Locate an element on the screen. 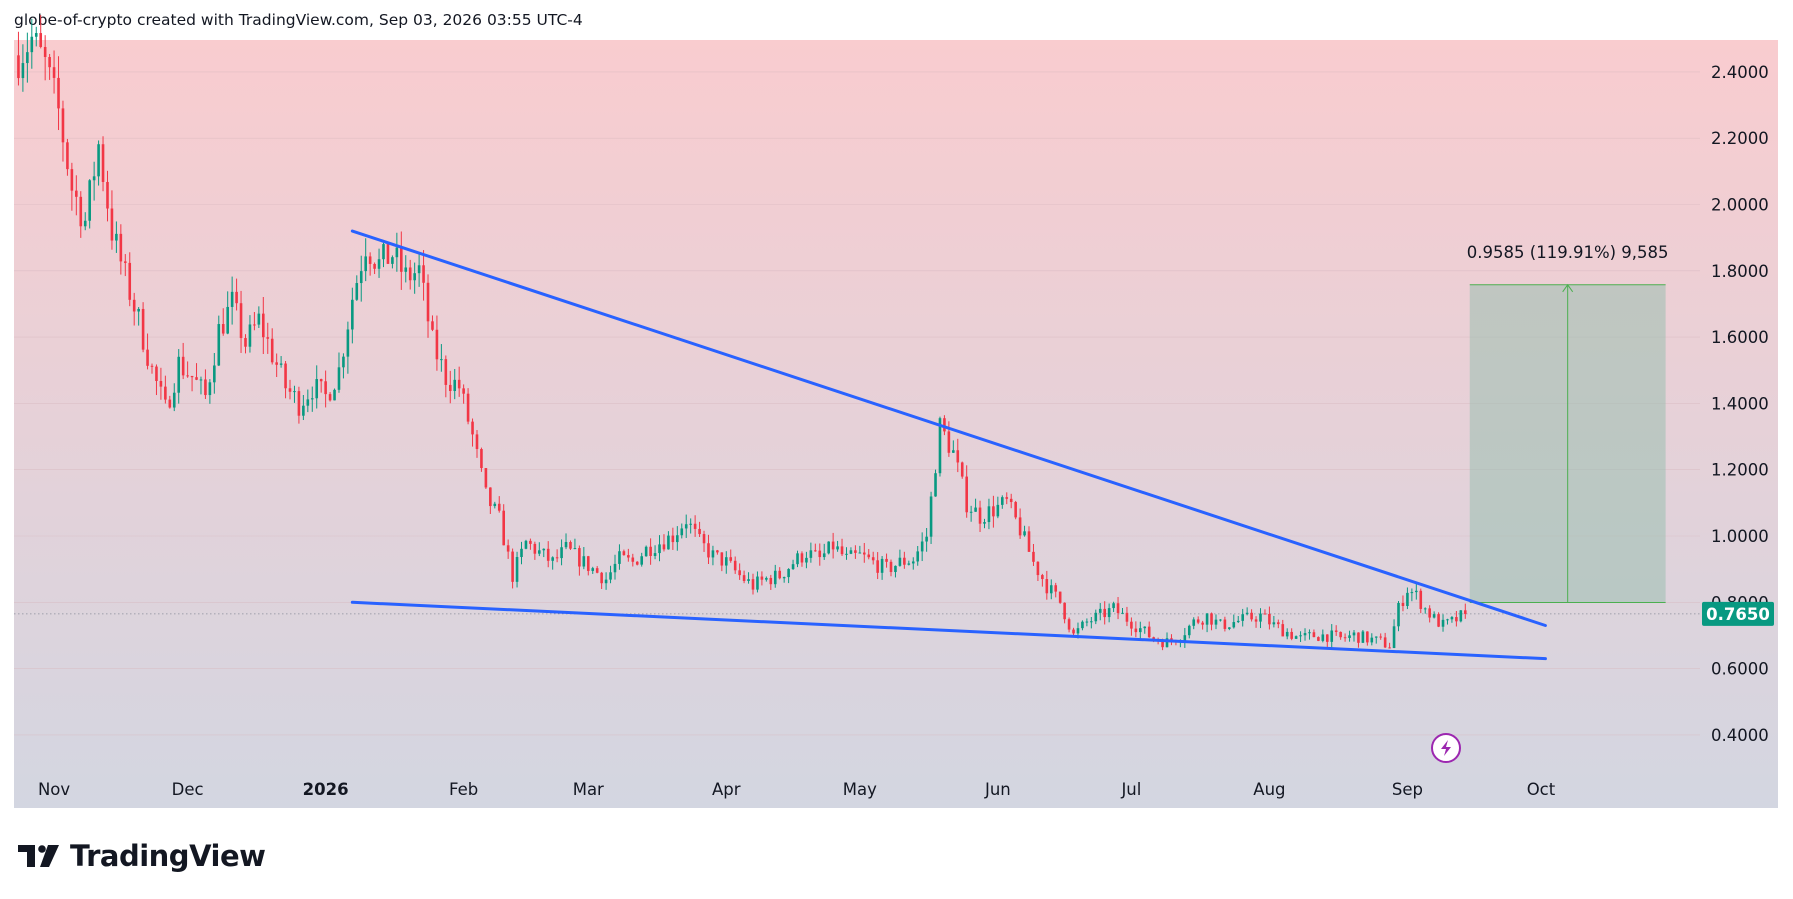  y-tick-label: 1.4000 is located at coordinates (1740, 403).